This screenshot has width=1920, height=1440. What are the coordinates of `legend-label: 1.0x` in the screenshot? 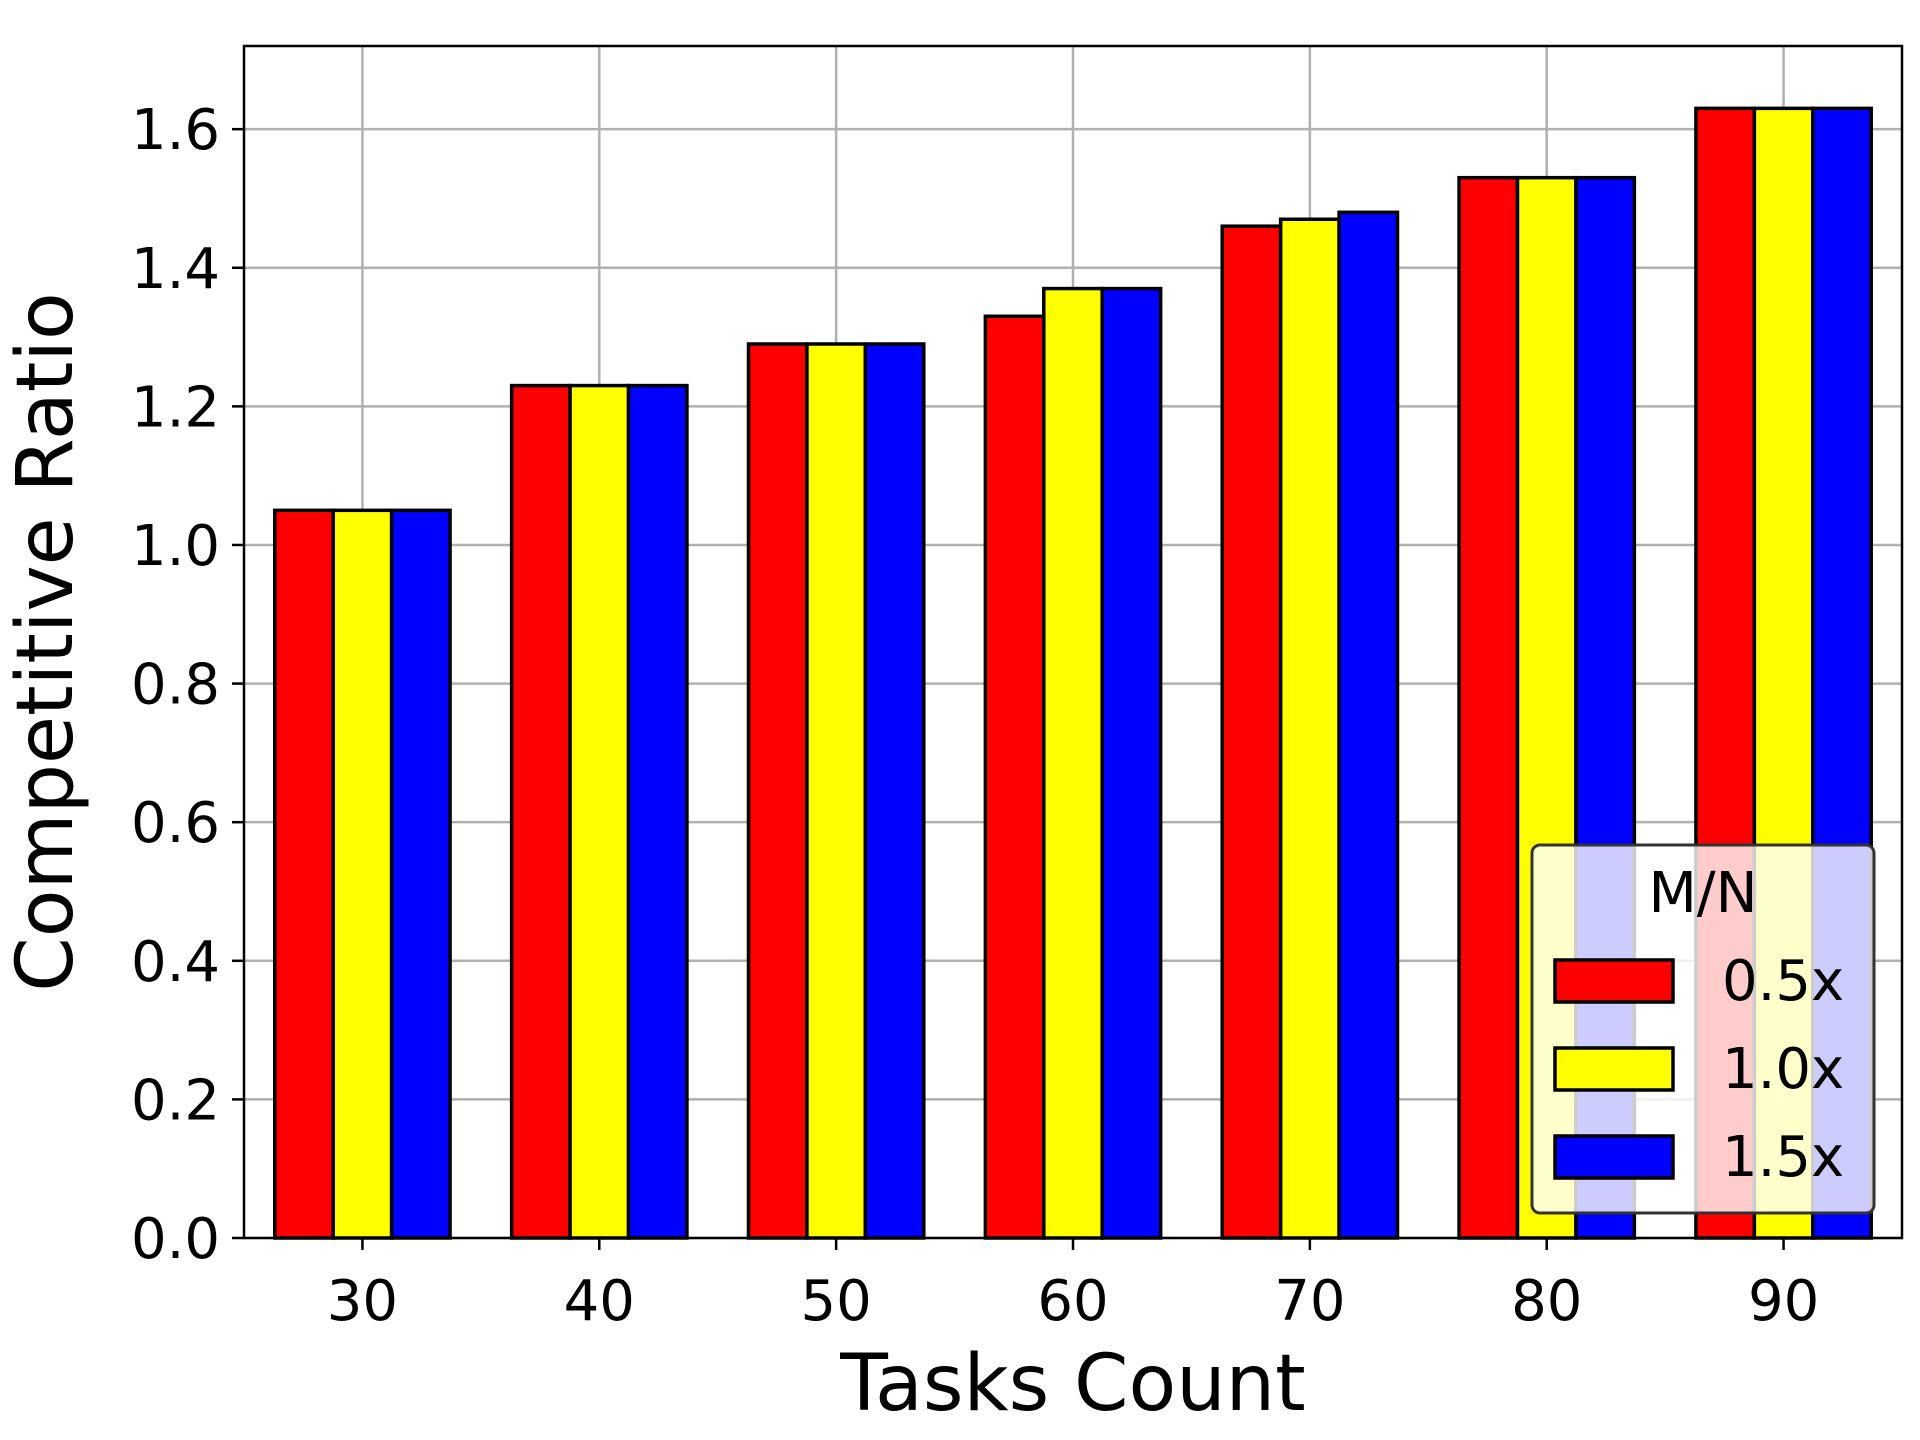 It's located at (1783, 1069).